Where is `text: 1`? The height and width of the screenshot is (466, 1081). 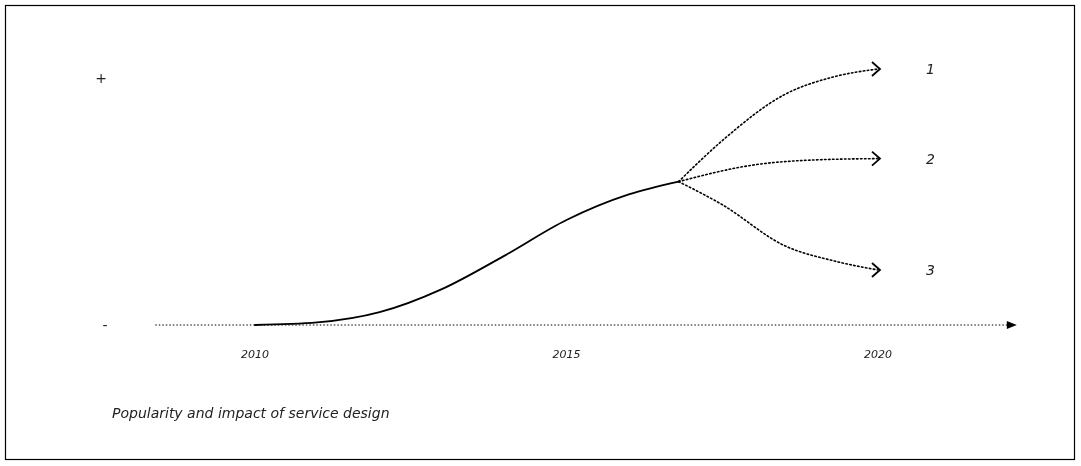
text: 1 is located at coordinates (930, 69).